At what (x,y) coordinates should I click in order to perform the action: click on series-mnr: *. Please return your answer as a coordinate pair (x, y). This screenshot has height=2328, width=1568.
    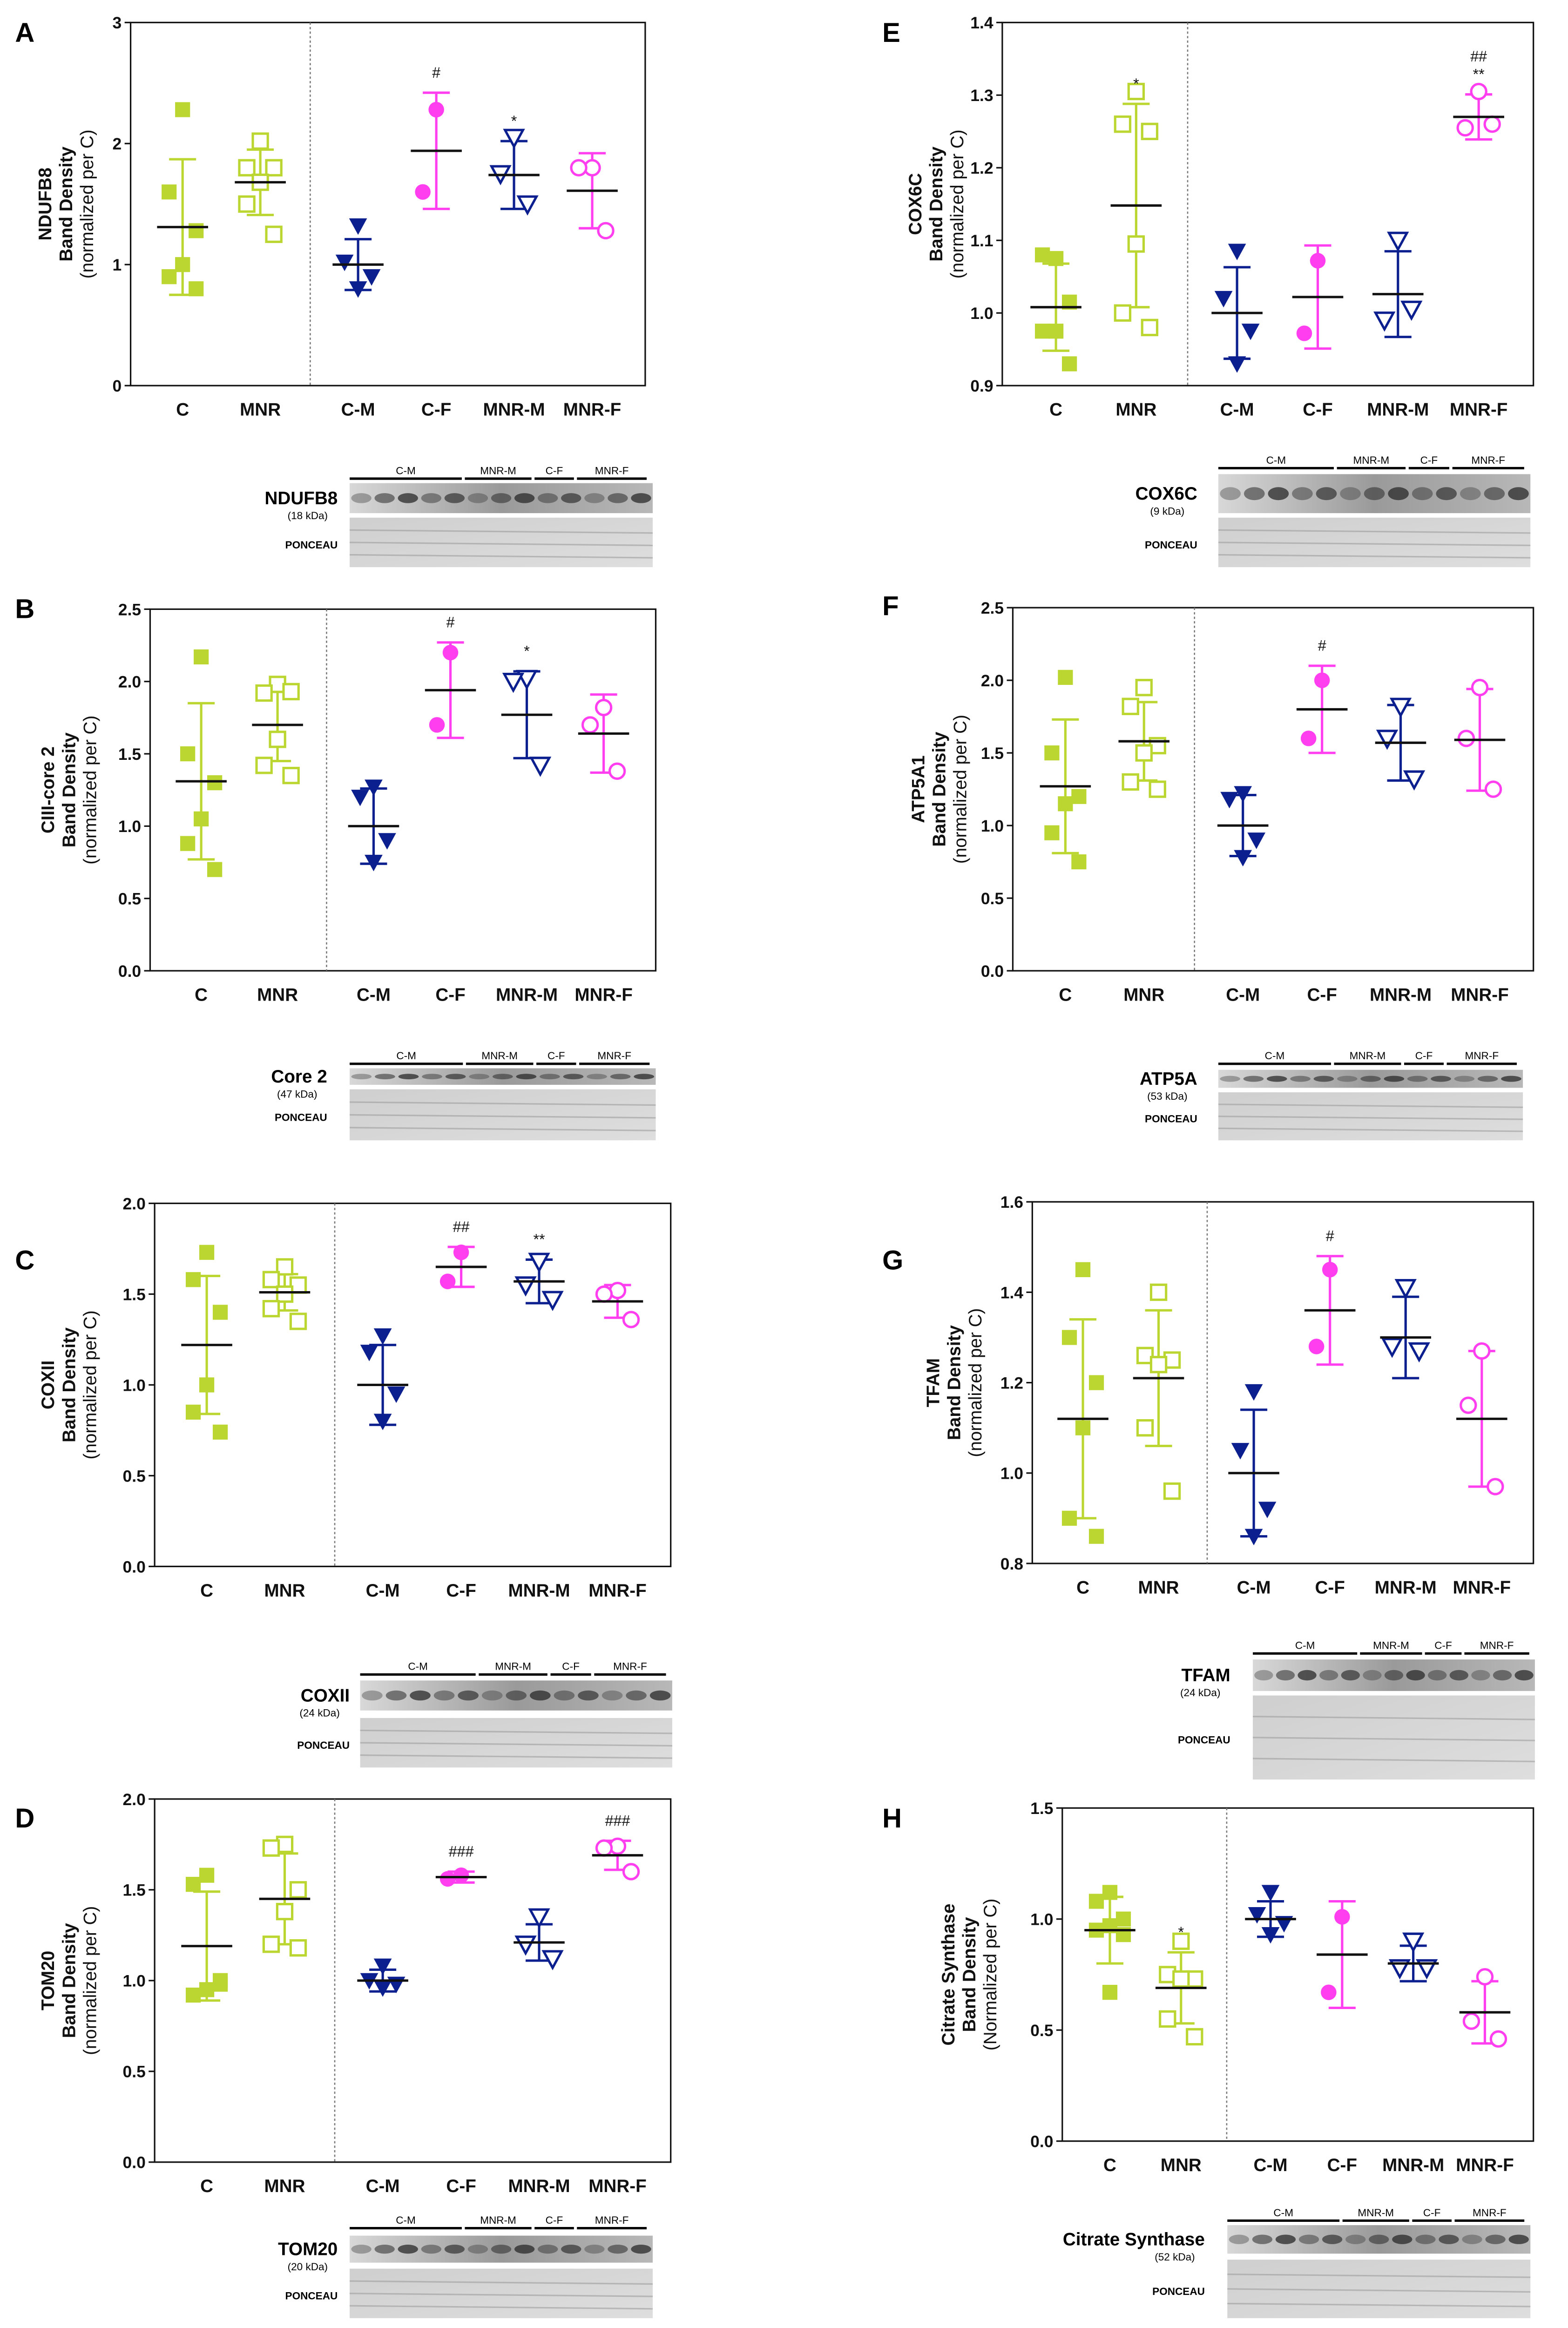
    Looking at the image, I should click on (1136, 206).